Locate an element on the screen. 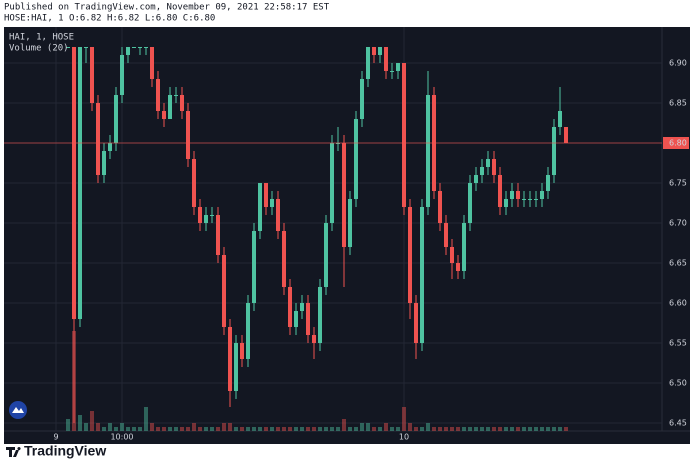 Image resolution: width=690 pixels, height=463 pixels. y-tick-label: 6.60 is located at coordinates (678, 303).